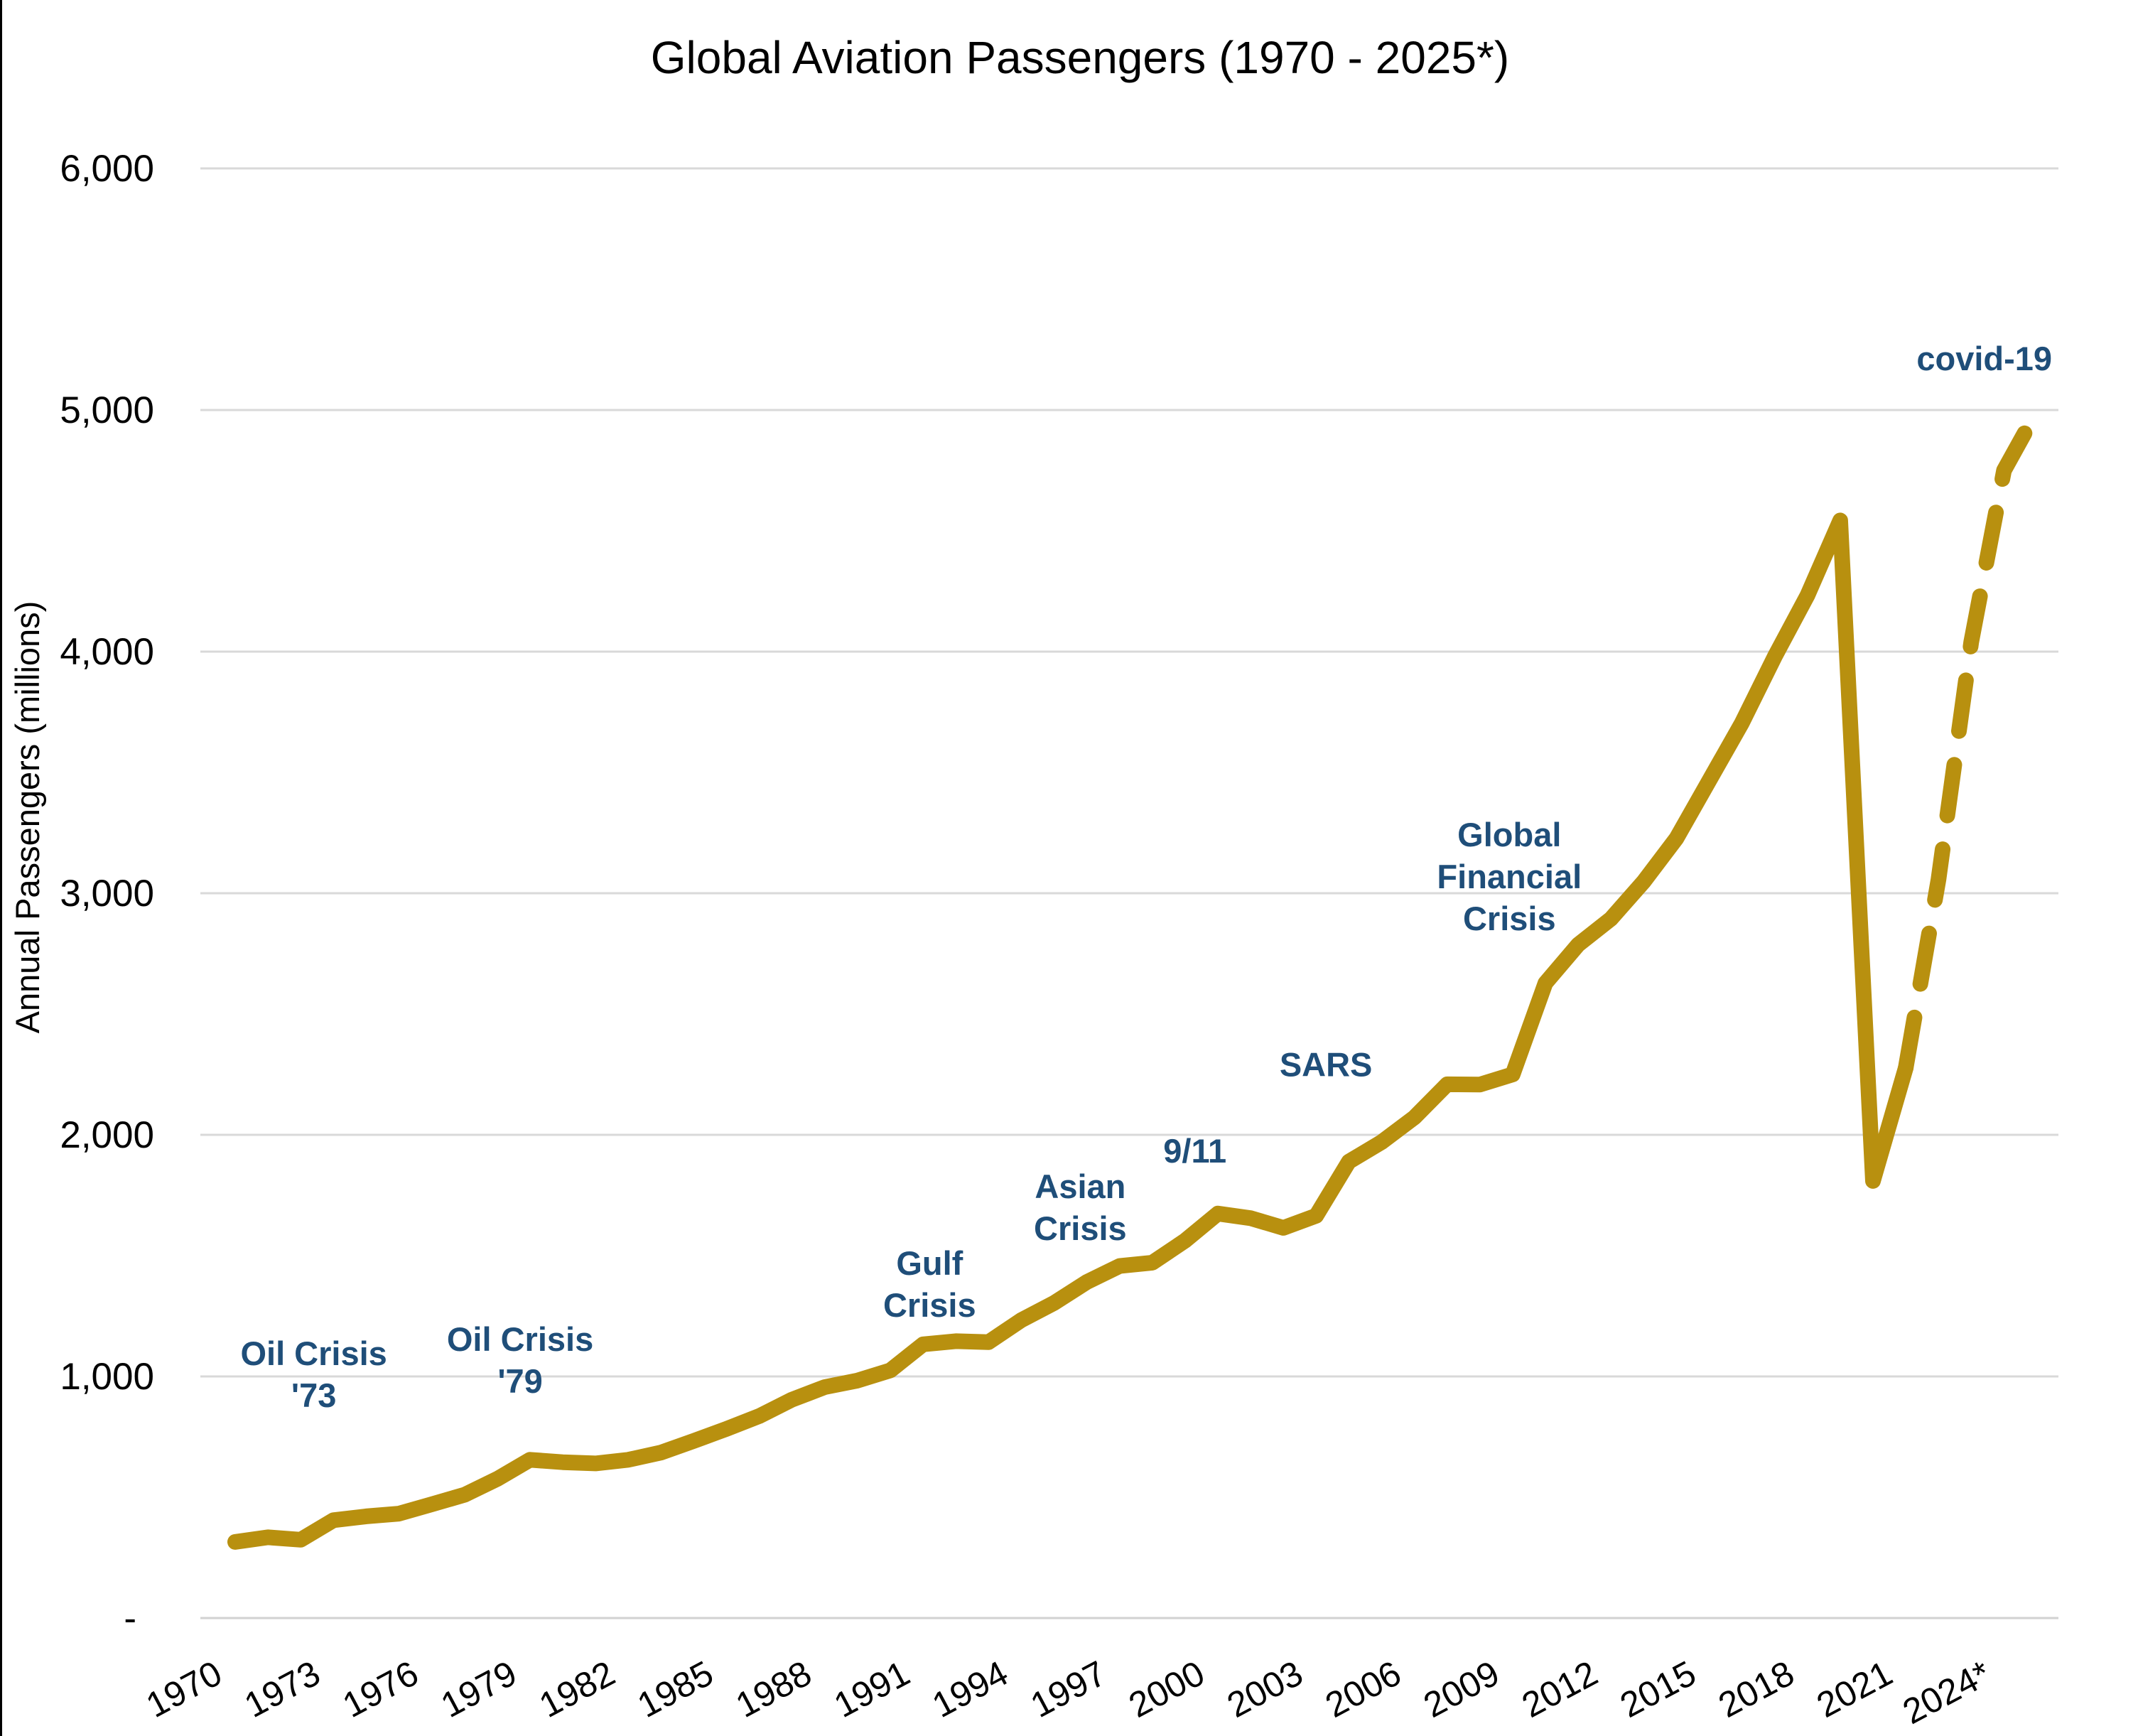  I want to click on x-tick-label-1988: 1988, so click(773, 1689).